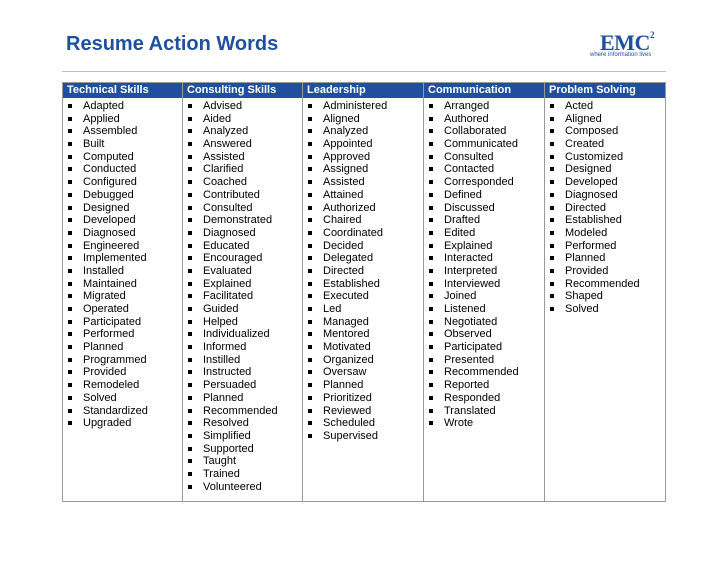 The width and height of the screenshot is (728, 563). What do you see at coordinates (484, 258) in the screenshot?
I see `list-item: Interacted` at bounding box center [484, 258].